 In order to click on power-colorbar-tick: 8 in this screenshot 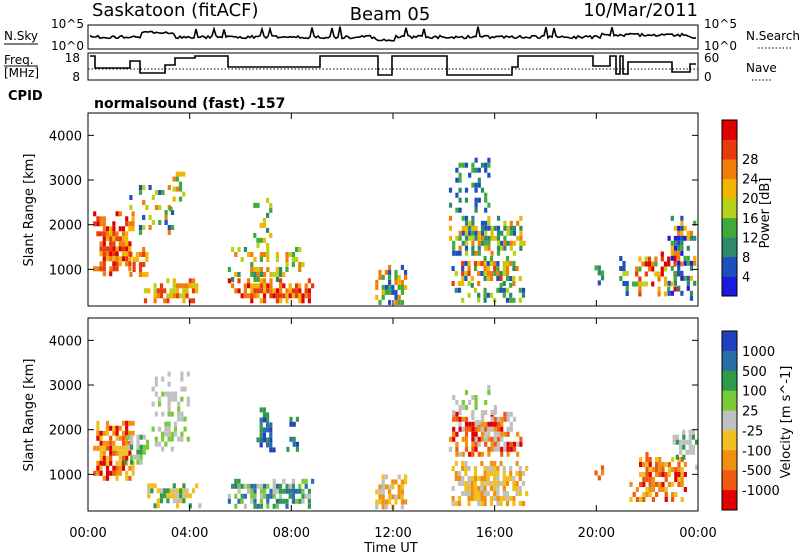, I will do `click(746, 258)`.